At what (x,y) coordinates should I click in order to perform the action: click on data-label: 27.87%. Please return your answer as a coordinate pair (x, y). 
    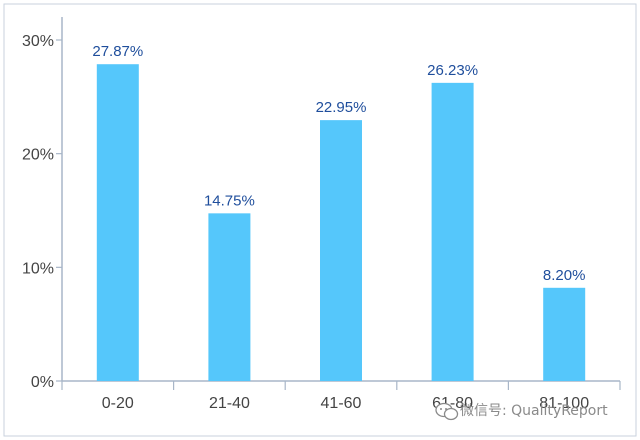
    Looking at the image, I should click on (117, 51).